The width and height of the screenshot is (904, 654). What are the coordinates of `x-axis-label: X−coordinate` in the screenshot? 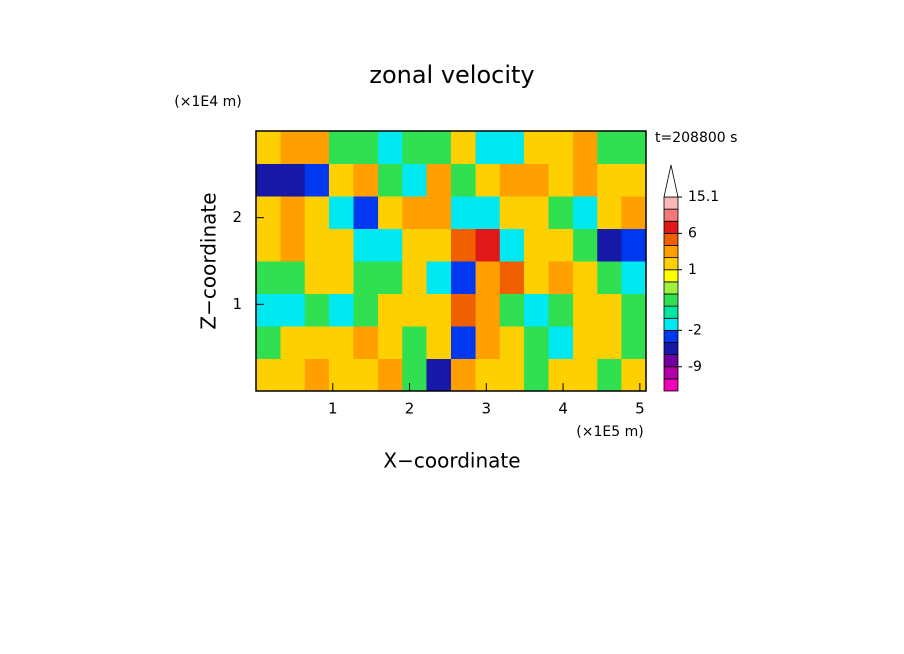 It's located at (451, 461).